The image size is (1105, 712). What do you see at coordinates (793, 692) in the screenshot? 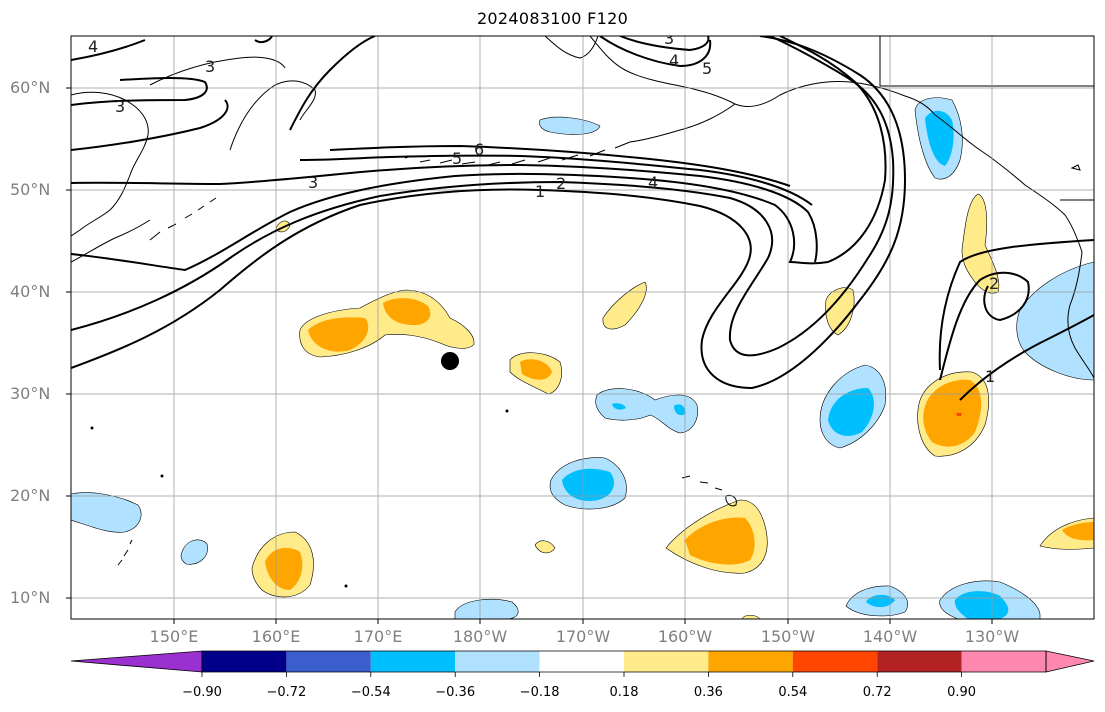
I see `colorbar-tick-label: 0.54` at bounding box center [793, 692].